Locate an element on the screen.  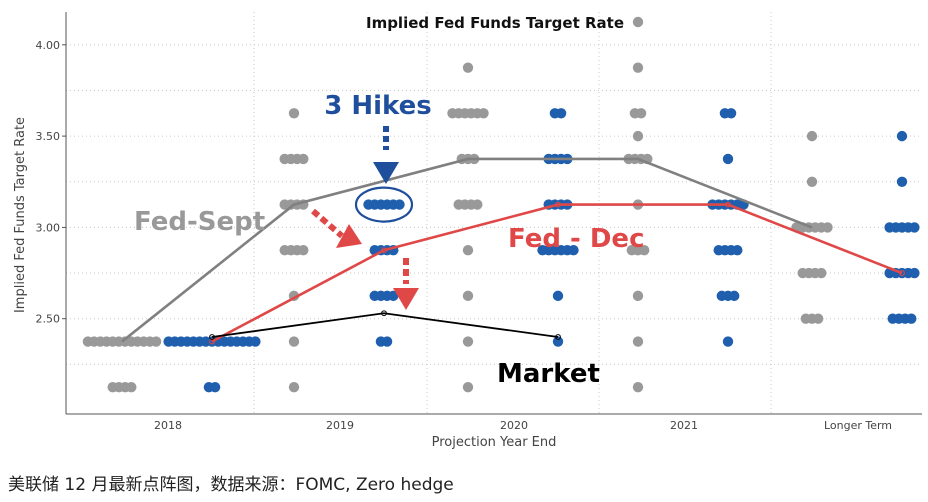
annotation-3-hikes: 3 Hikes is located at coordinates (378, 106).